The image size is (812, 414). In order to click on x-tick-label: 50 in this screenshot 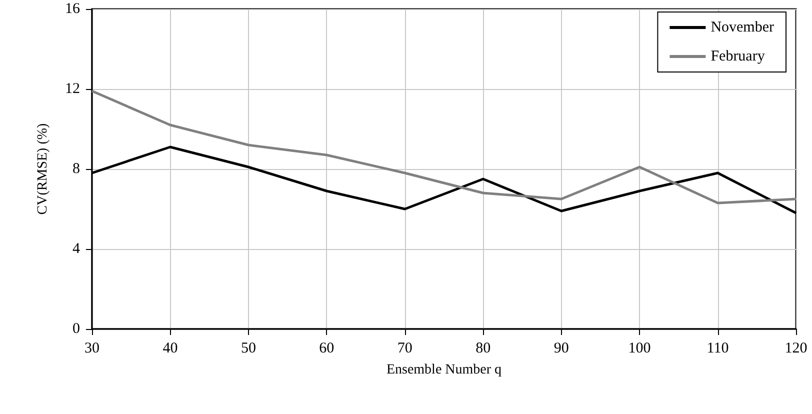, I will do `click(248, 348)`.